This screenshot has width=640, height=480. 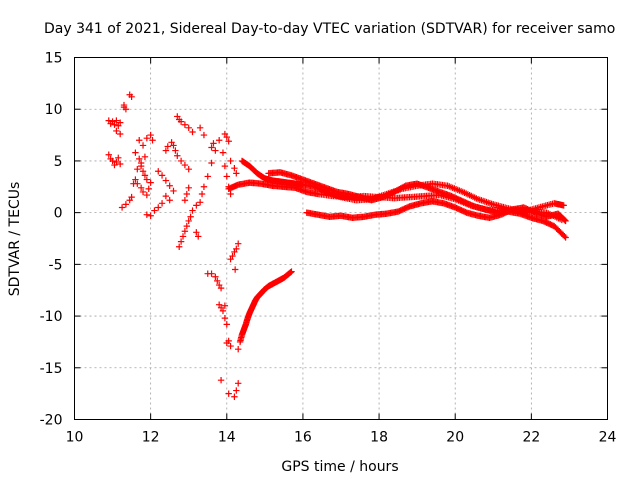 I want to click on y-axis-label: SDTVAR / TECUs, so click(x=15, y=239).